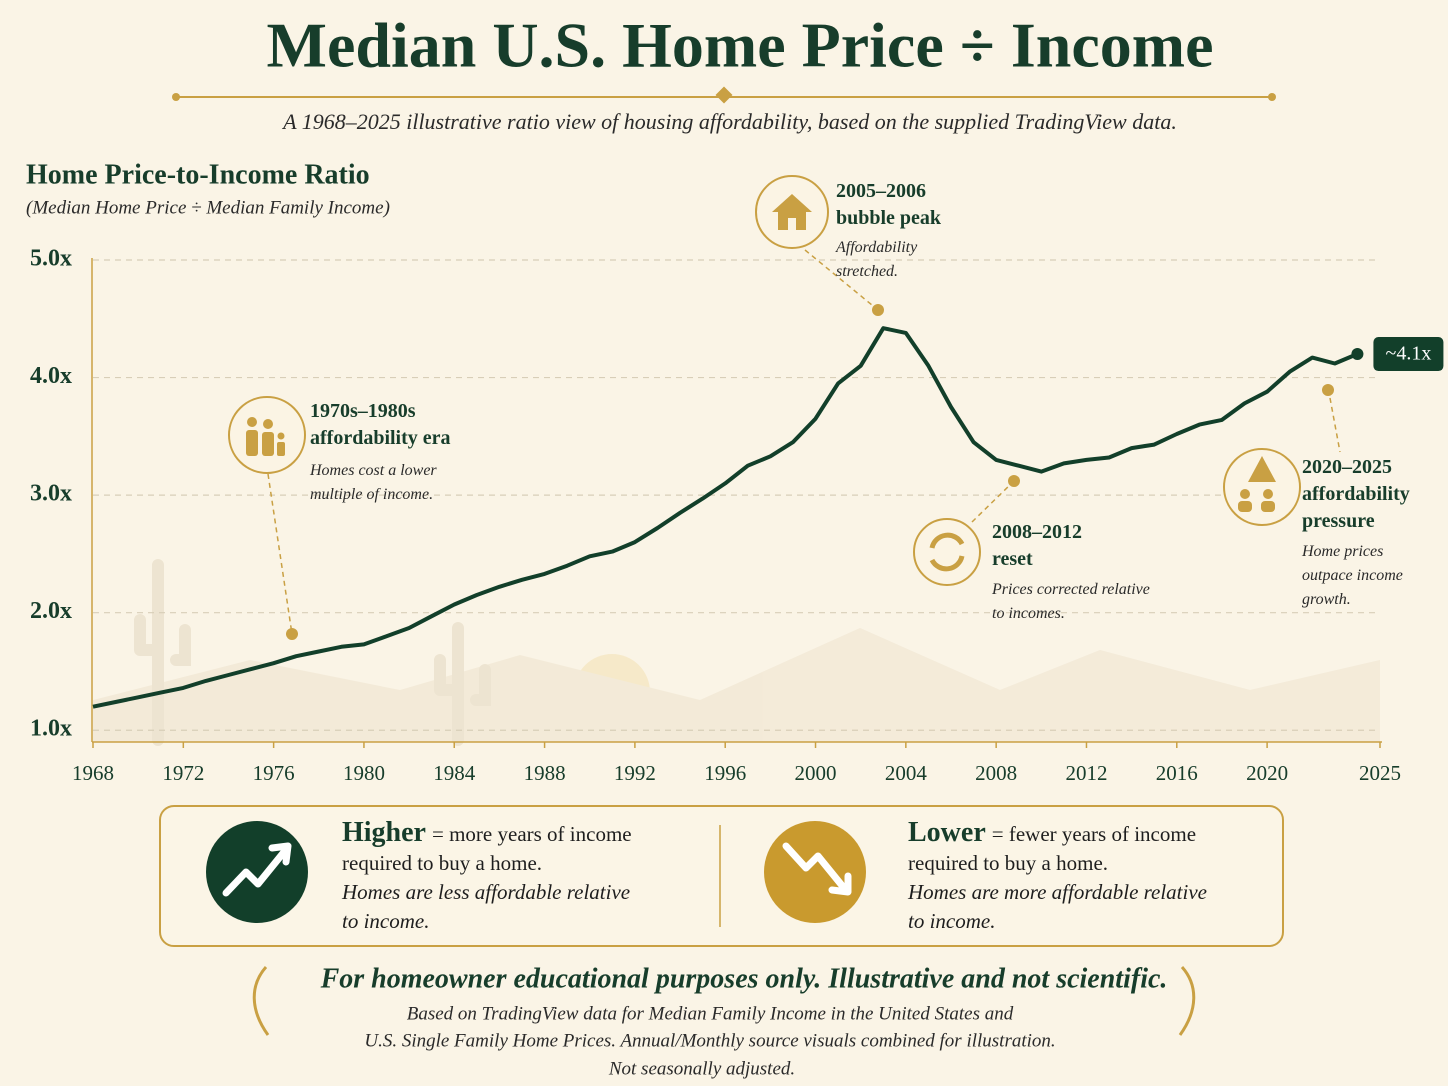 Image resolution: width=1448 pixels, height=1086 pixels. What do you see at coordinates (736, 685) in the screenshot?
I see `mountains` at bounding box center [736, 685].